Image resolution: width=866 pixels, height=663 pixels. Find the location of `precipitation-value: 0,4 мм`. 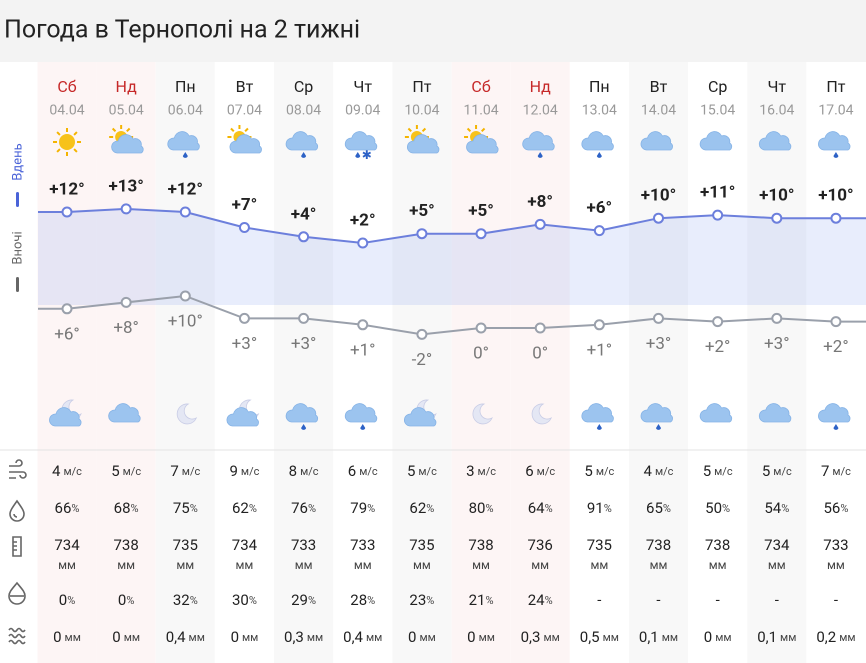

precipitation-value: 0,4 мм is located at coordinates (185, 637).